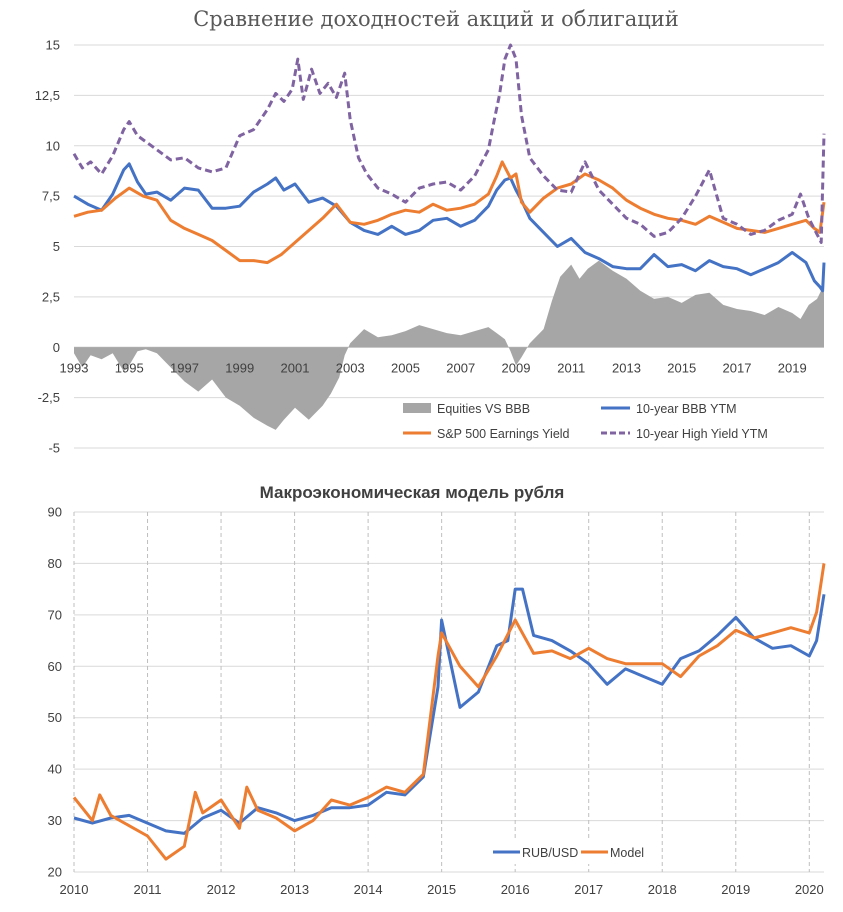 This screenshot has height=912, width=843. What do you see at coordinates (515, 889) in the screenshot?
I see `chart2-x-tick-label: 2016` at bounding box center [515, 889].